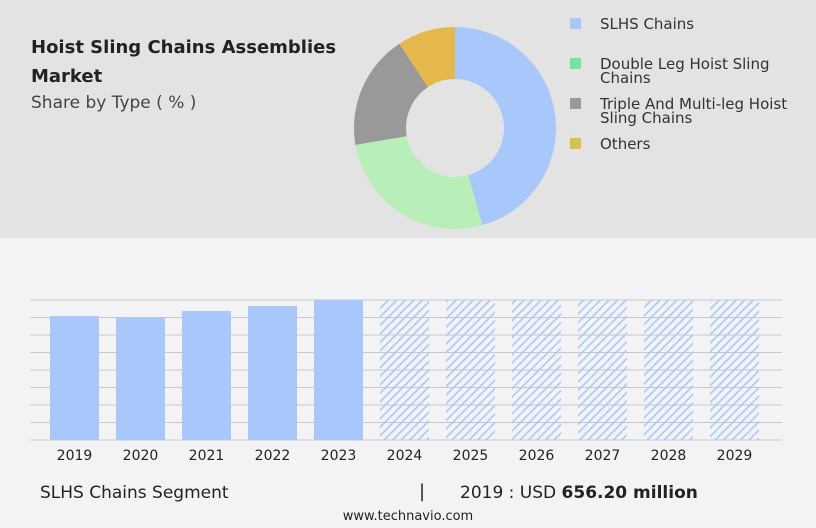 This screenshot has width=816, height=528. I want to click on forecast-bar-2027, so click(602, 370).